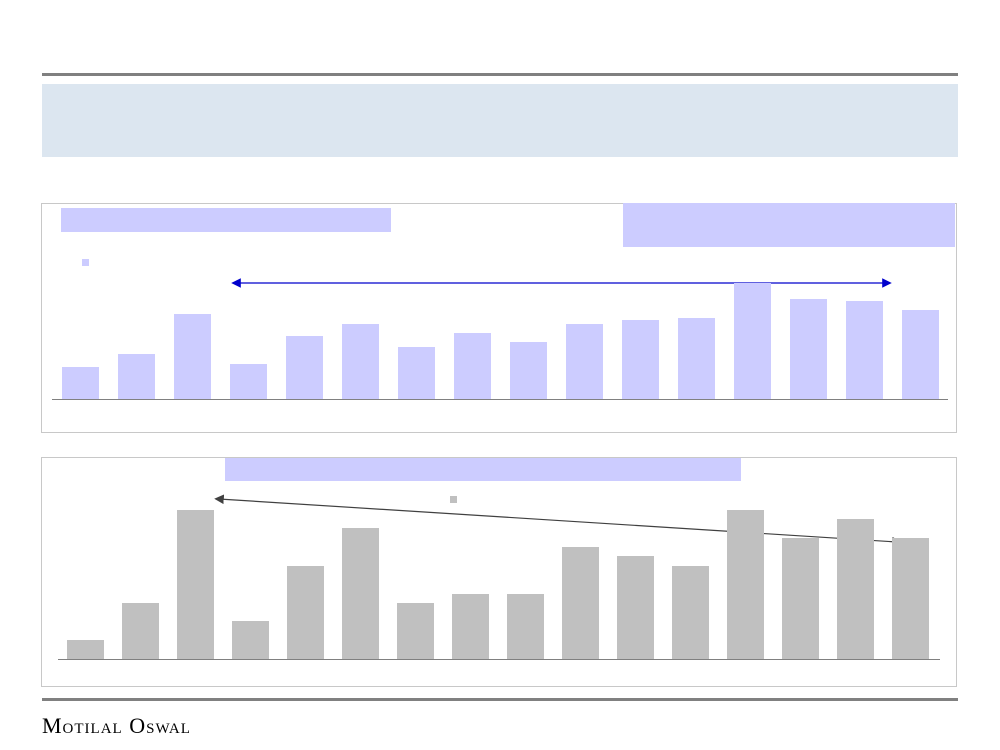  I want to click on trend-arrow, so click(558, 520).